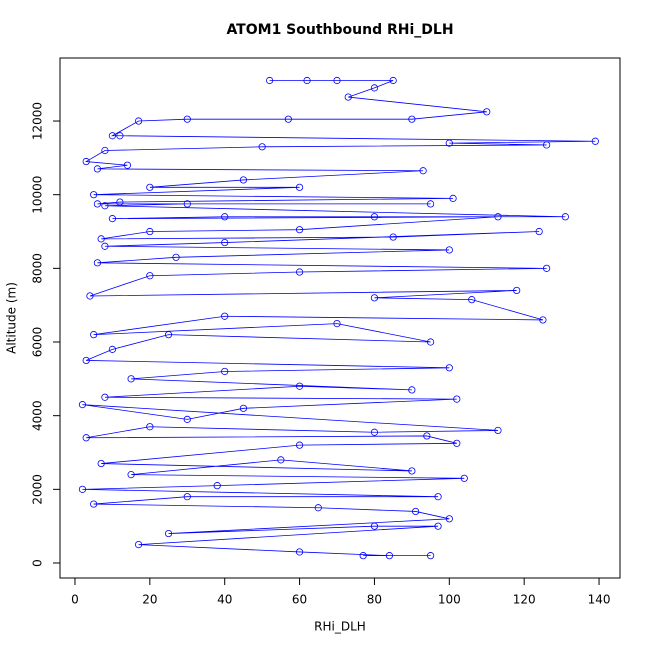  I want to click on x-axis-label: RHi_DLH, so click(340, 627).